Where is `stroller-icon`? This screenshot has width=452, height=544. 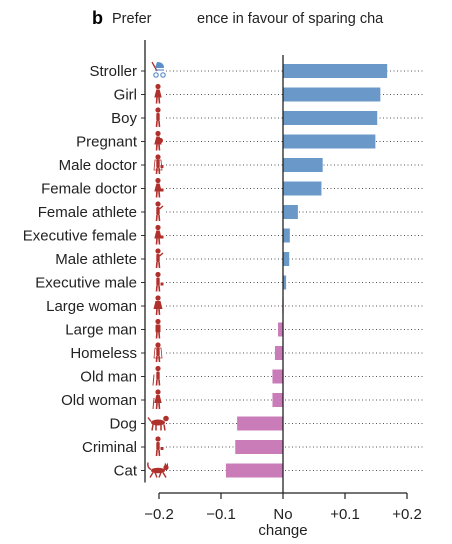 stroller-icon is located at coordinates (158, 69).